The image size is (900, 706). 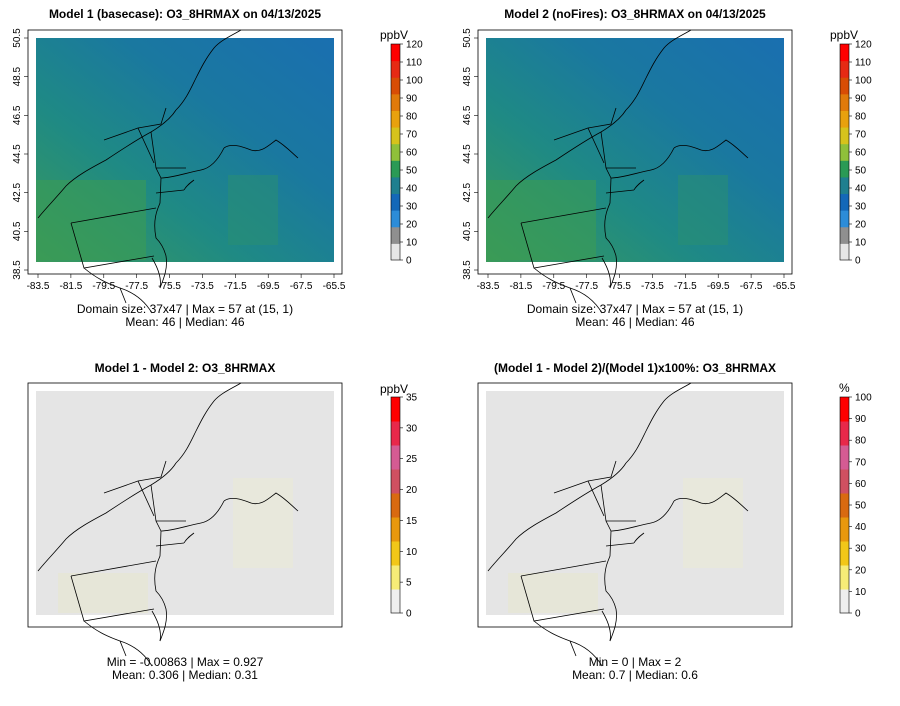 I want to click on panel2-legend-tick-label: 50, so click(x=861, y=171).